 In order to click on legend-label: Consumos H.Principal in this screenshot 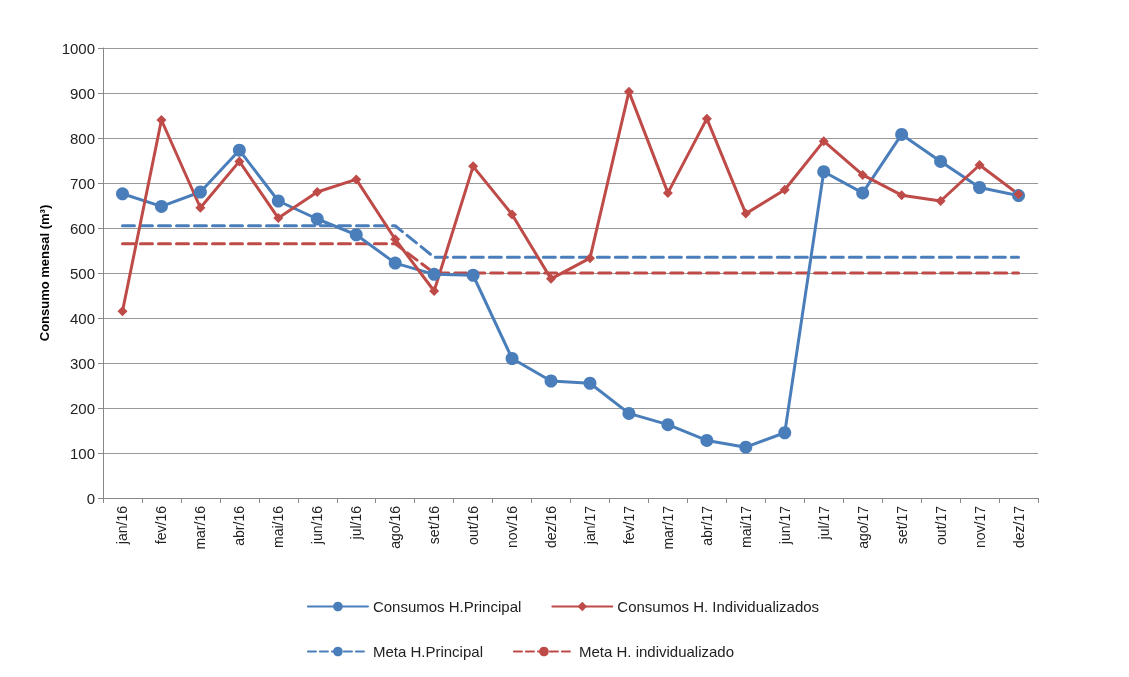, I will do `click(447, 606)`.